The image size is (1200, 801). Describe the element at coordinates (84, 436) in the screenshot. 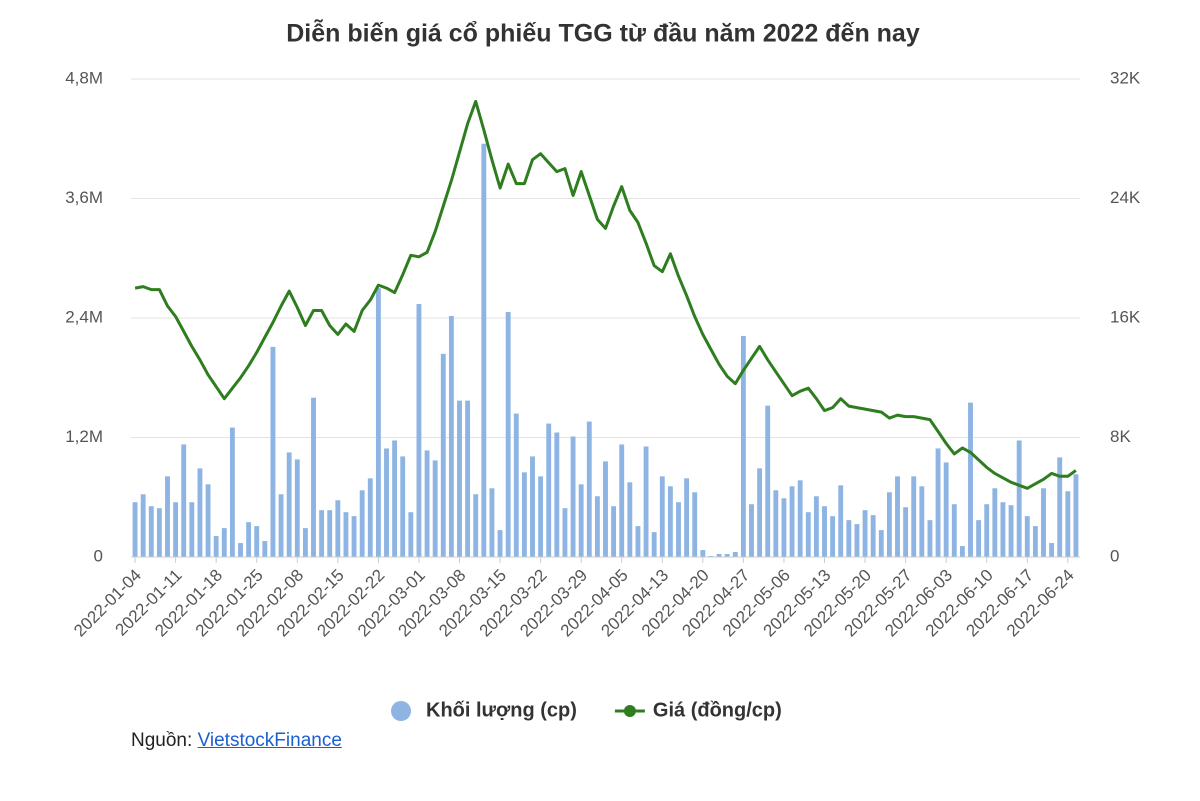

I see `y-tick-label: 1,2M` at that location.